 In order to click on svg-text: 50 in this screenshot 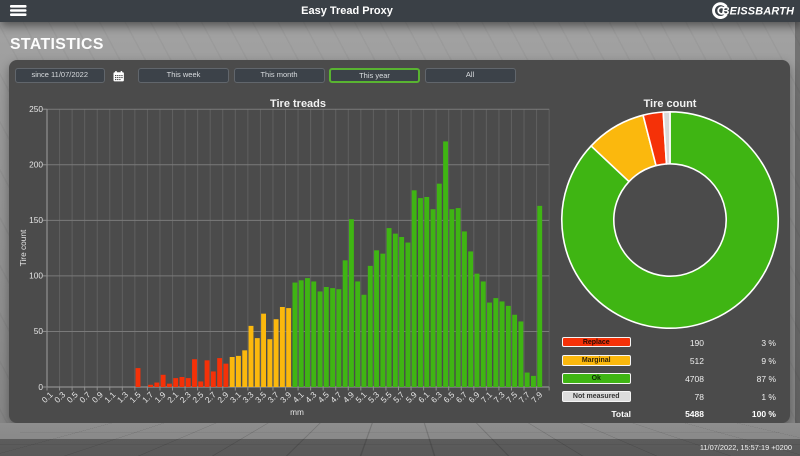, I will do `click(39, 331)`.